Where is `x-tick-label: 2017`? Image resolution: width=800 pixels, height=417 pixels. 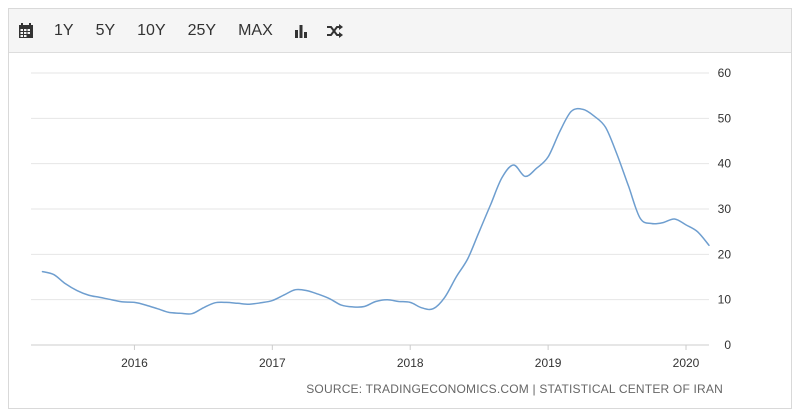
x-tick-label: 2017 is located at coordinates (272, 363).